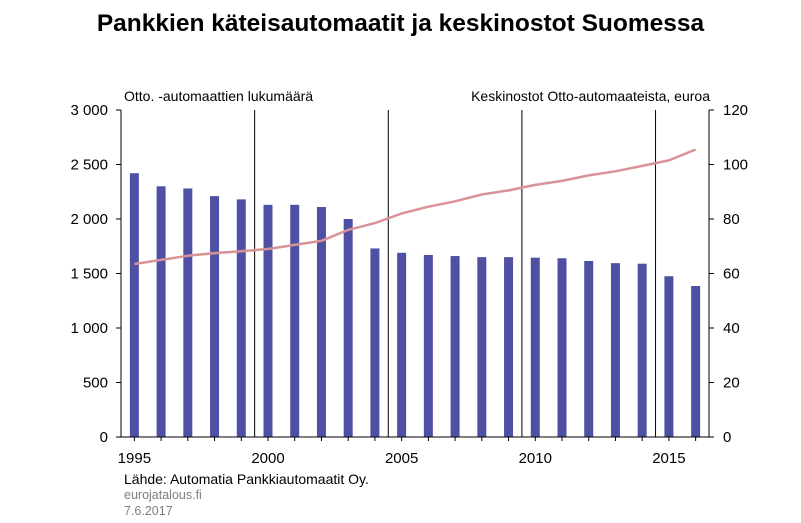  What do you see at coordinates (727, 437) in the screenshot?
I see `right-tick-label: 0` at bounding box center [727, 437].